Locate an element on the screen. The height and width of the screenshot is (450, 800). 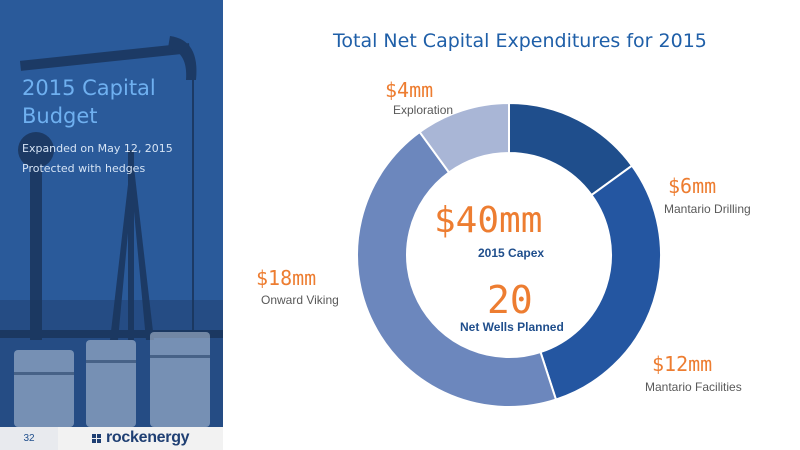
panel-subtitle-line: Protected with hedges is located at coordinates (84, 168).